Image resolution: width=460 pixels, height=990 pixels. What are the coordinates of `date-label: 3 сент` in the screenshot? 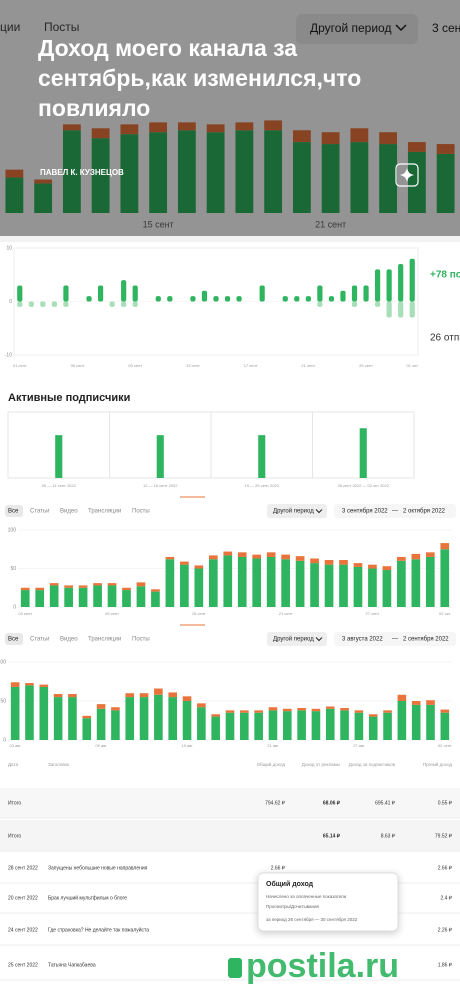 It's located at (446, 28).